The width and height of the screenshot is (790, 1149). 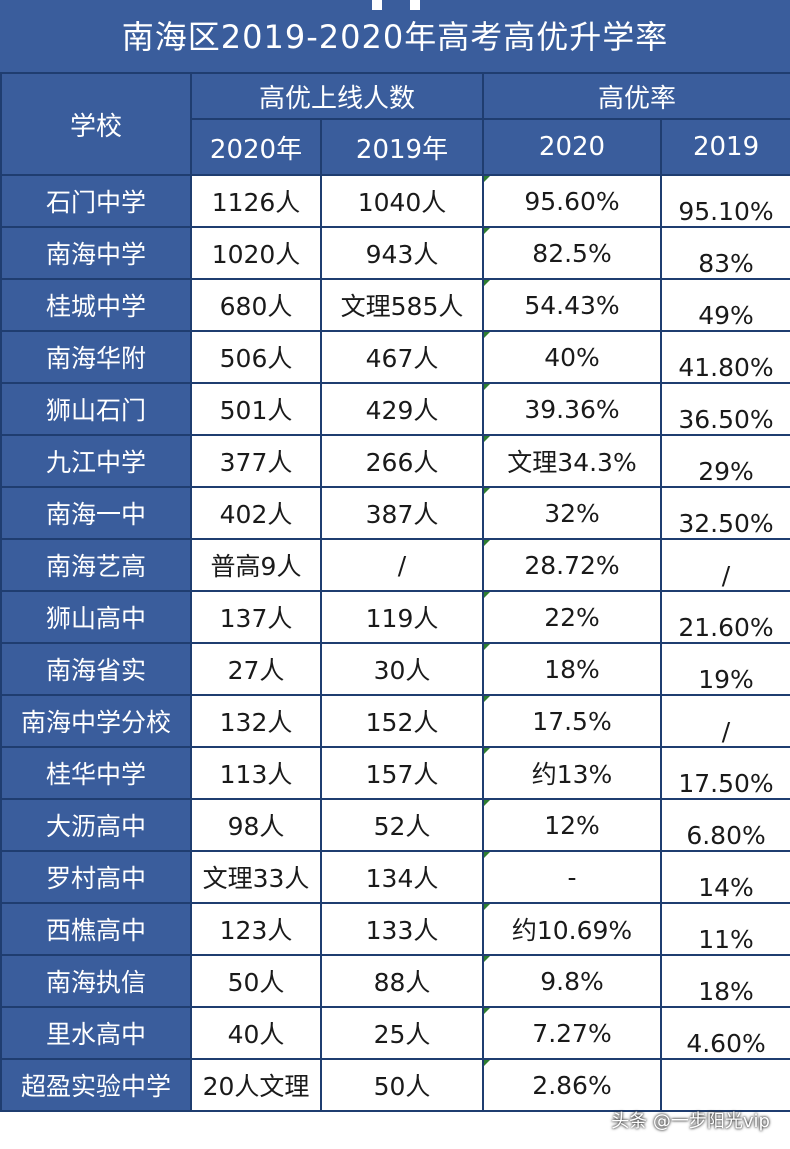 I want to click on table-row: 桂城中学 680人 文理585人 54.43% 49%, so click(x=395, y=305).